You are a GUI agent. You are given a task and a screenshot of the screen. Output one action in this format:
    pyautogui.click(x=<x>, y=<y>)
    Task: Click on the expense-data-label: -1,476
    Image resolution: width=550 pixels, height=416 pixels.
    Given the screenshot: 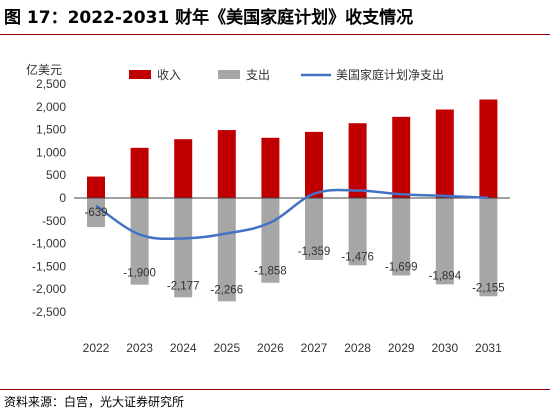 What is the action you would take?
    pyautogui.click(x=357, y=257)
    